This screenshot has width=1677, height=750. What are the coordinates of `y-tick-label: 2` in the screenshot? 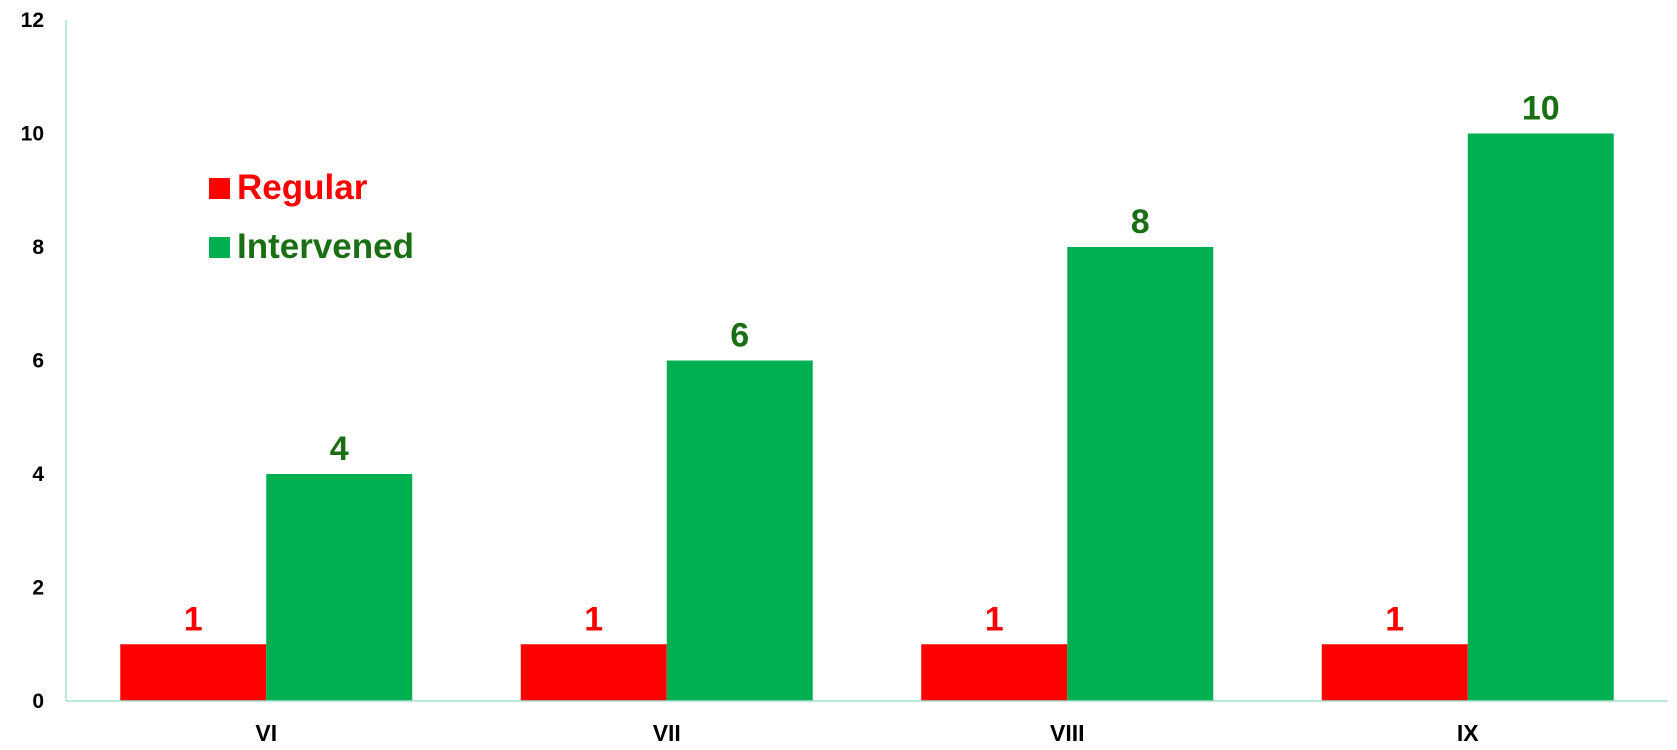 It's located at (38, 588).